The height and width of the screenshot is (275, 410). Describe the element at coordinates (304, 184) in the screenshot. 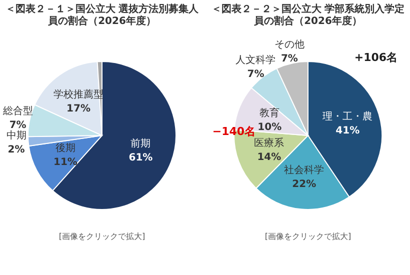

I see `data-label: 22%` at that location.